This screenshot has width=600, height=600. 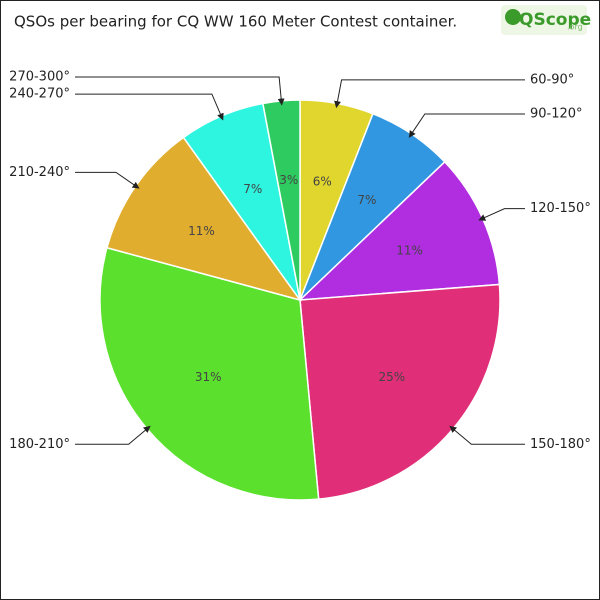 What do you see at coordinates (552, 79) in the screenshot?
I see `slice-label: 60-90°` at bounding box center [552, 79].